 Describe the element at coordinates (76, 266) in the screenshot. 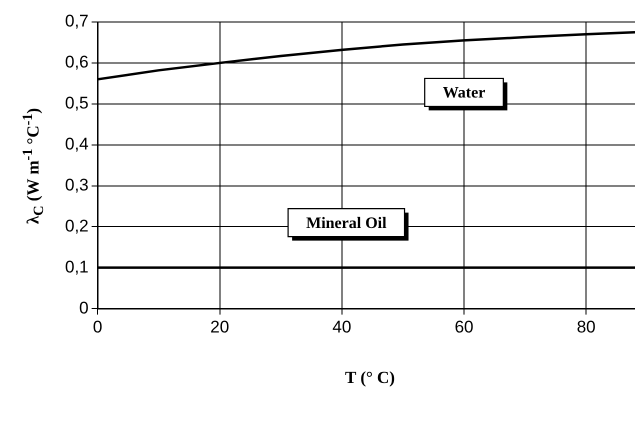

I see `y-tick-label: 0,1` at that location.